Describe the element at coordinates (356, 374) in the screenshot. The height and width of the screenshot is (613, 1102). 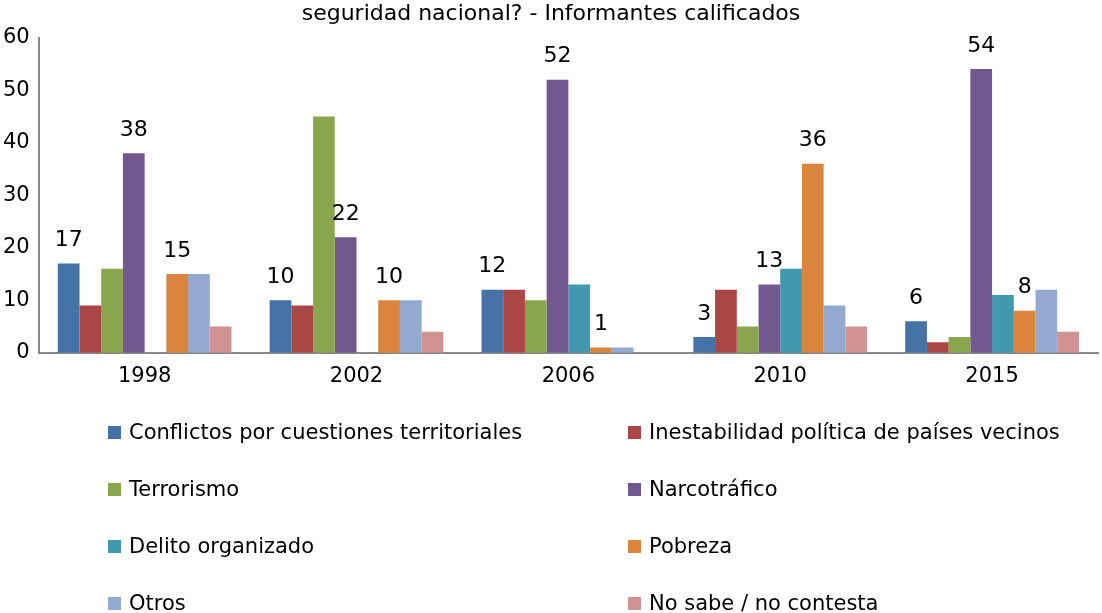
I see `x-tick-label: 2002` at that location.